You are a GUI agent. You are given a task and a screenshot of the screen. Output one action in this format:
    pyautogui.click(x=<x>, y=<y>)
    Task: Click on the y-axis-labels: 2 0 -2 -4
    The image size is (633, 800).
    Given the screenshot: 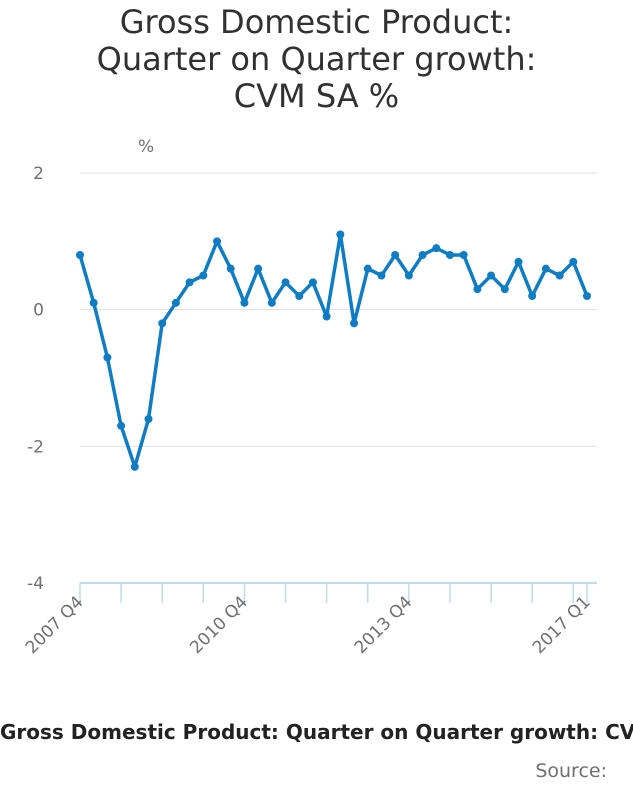 What is the action you would take?
    pyautogui.click(x=35, y=379)
    